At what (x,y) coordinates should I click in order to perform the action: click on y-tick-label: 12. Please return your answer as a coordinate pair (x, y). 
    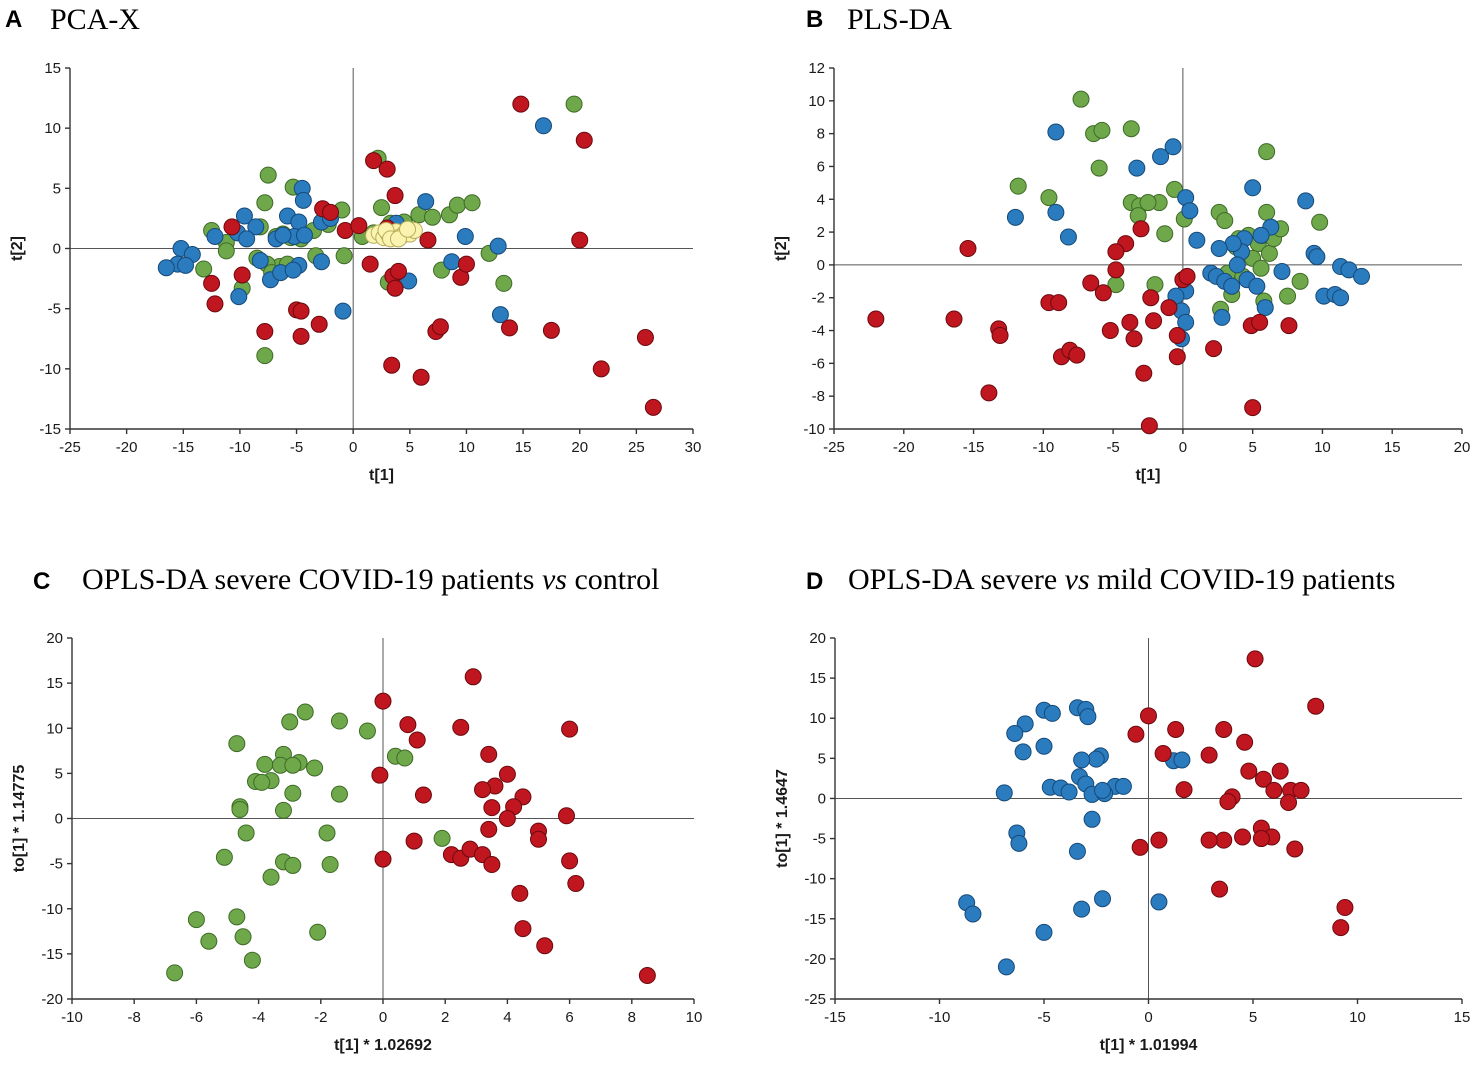
    Looking at the image, I should click on (816, 68).